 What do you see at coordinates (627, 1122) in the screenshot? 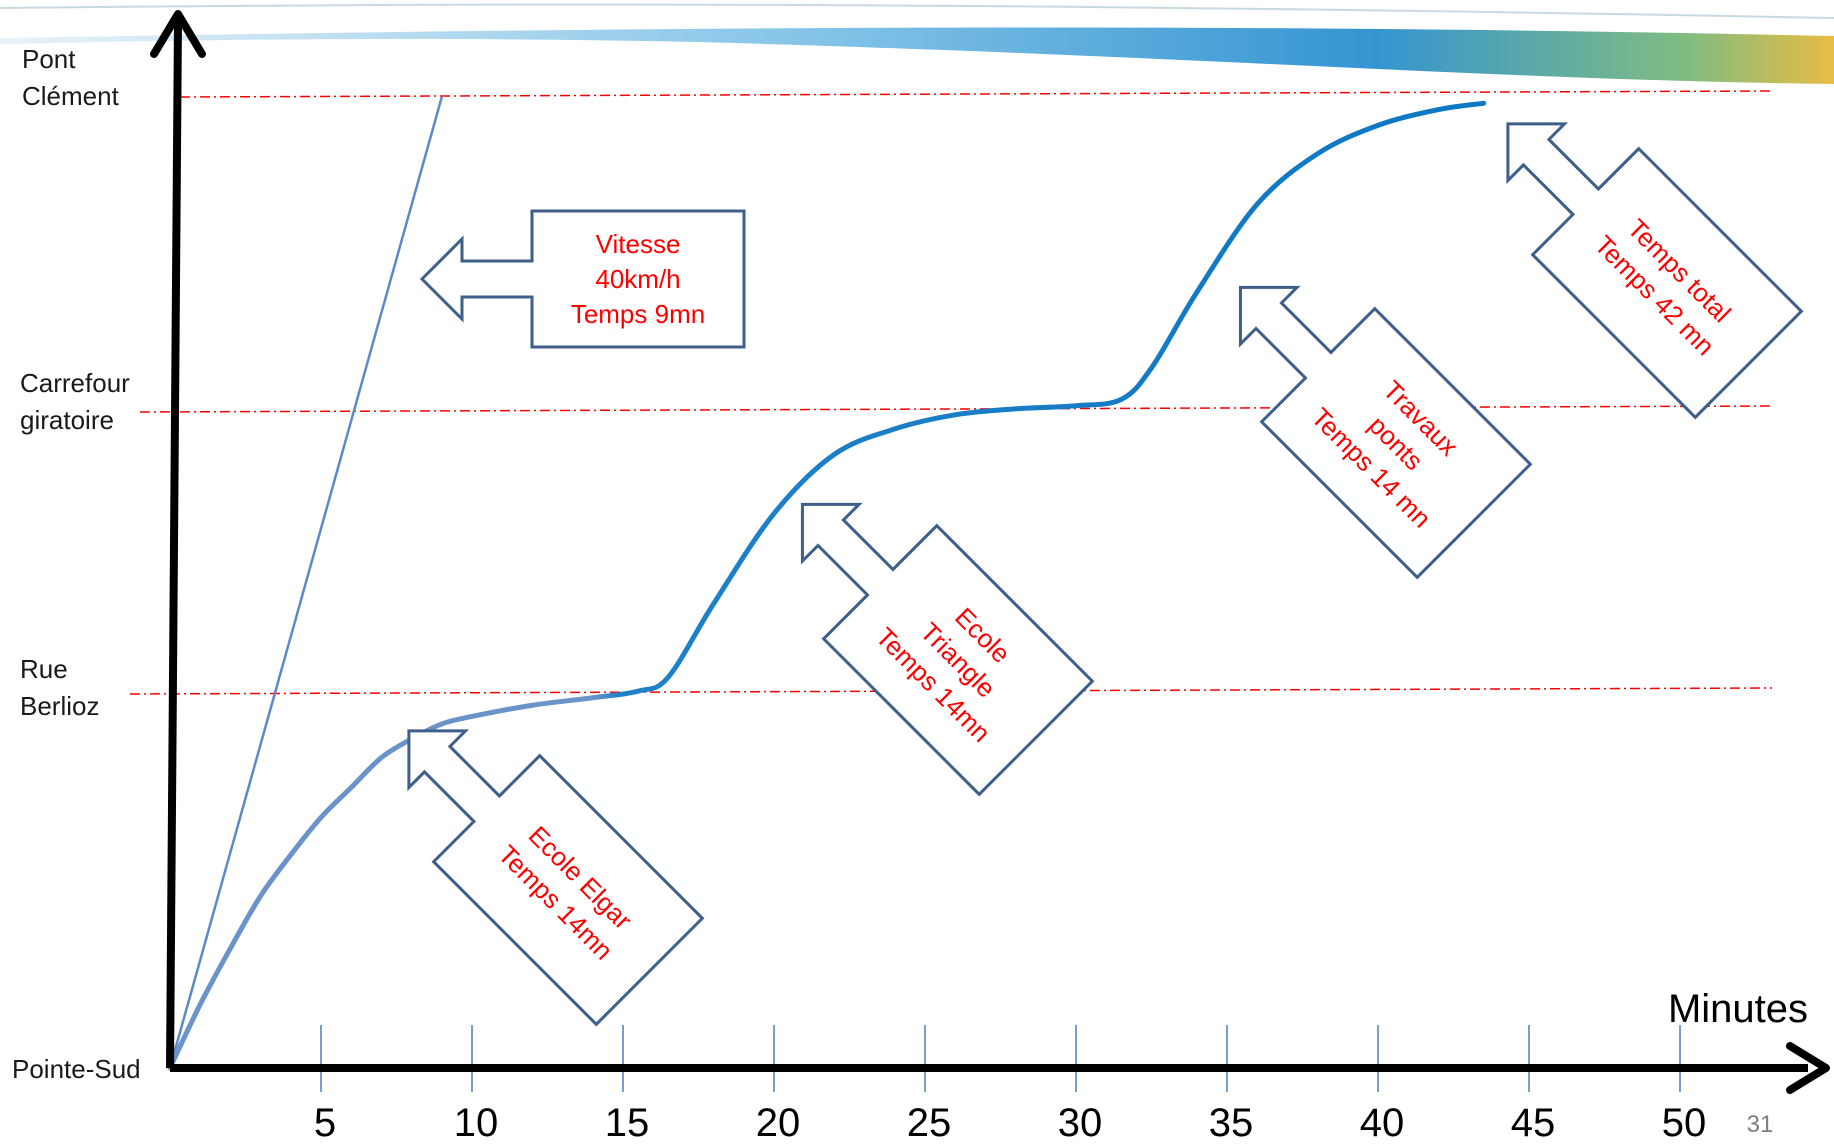
I see `x-tick-label-15: 15` at bounding box center [627, 1122].